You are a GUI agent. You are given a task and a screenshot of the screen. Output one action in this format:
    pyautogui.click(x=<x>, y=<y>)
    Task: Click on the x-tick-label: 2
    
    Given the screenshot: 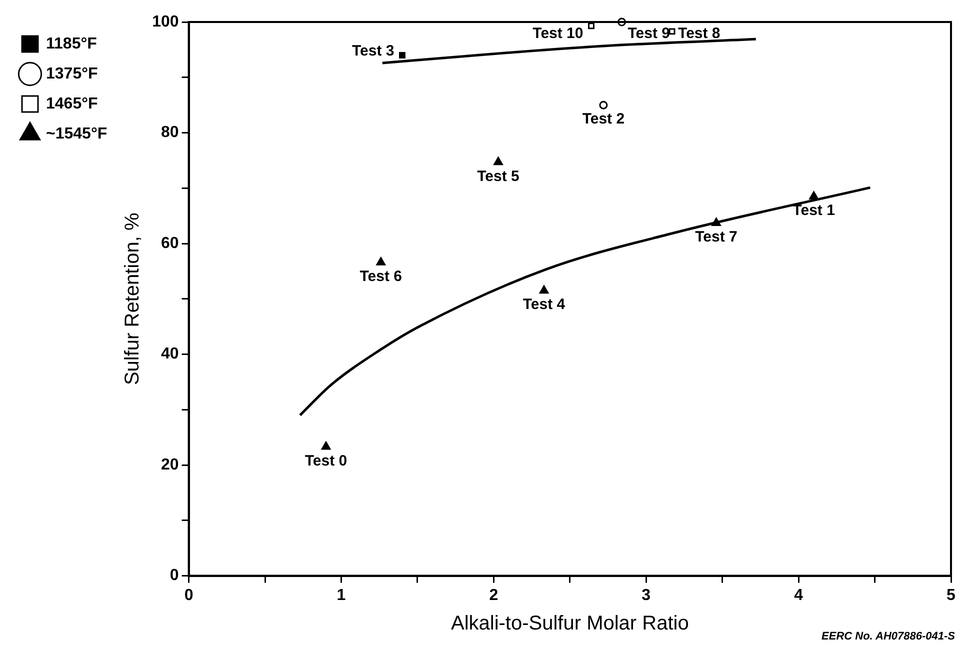 What is the action you would take?
    pyautogui.click(x=493, y=595)
    